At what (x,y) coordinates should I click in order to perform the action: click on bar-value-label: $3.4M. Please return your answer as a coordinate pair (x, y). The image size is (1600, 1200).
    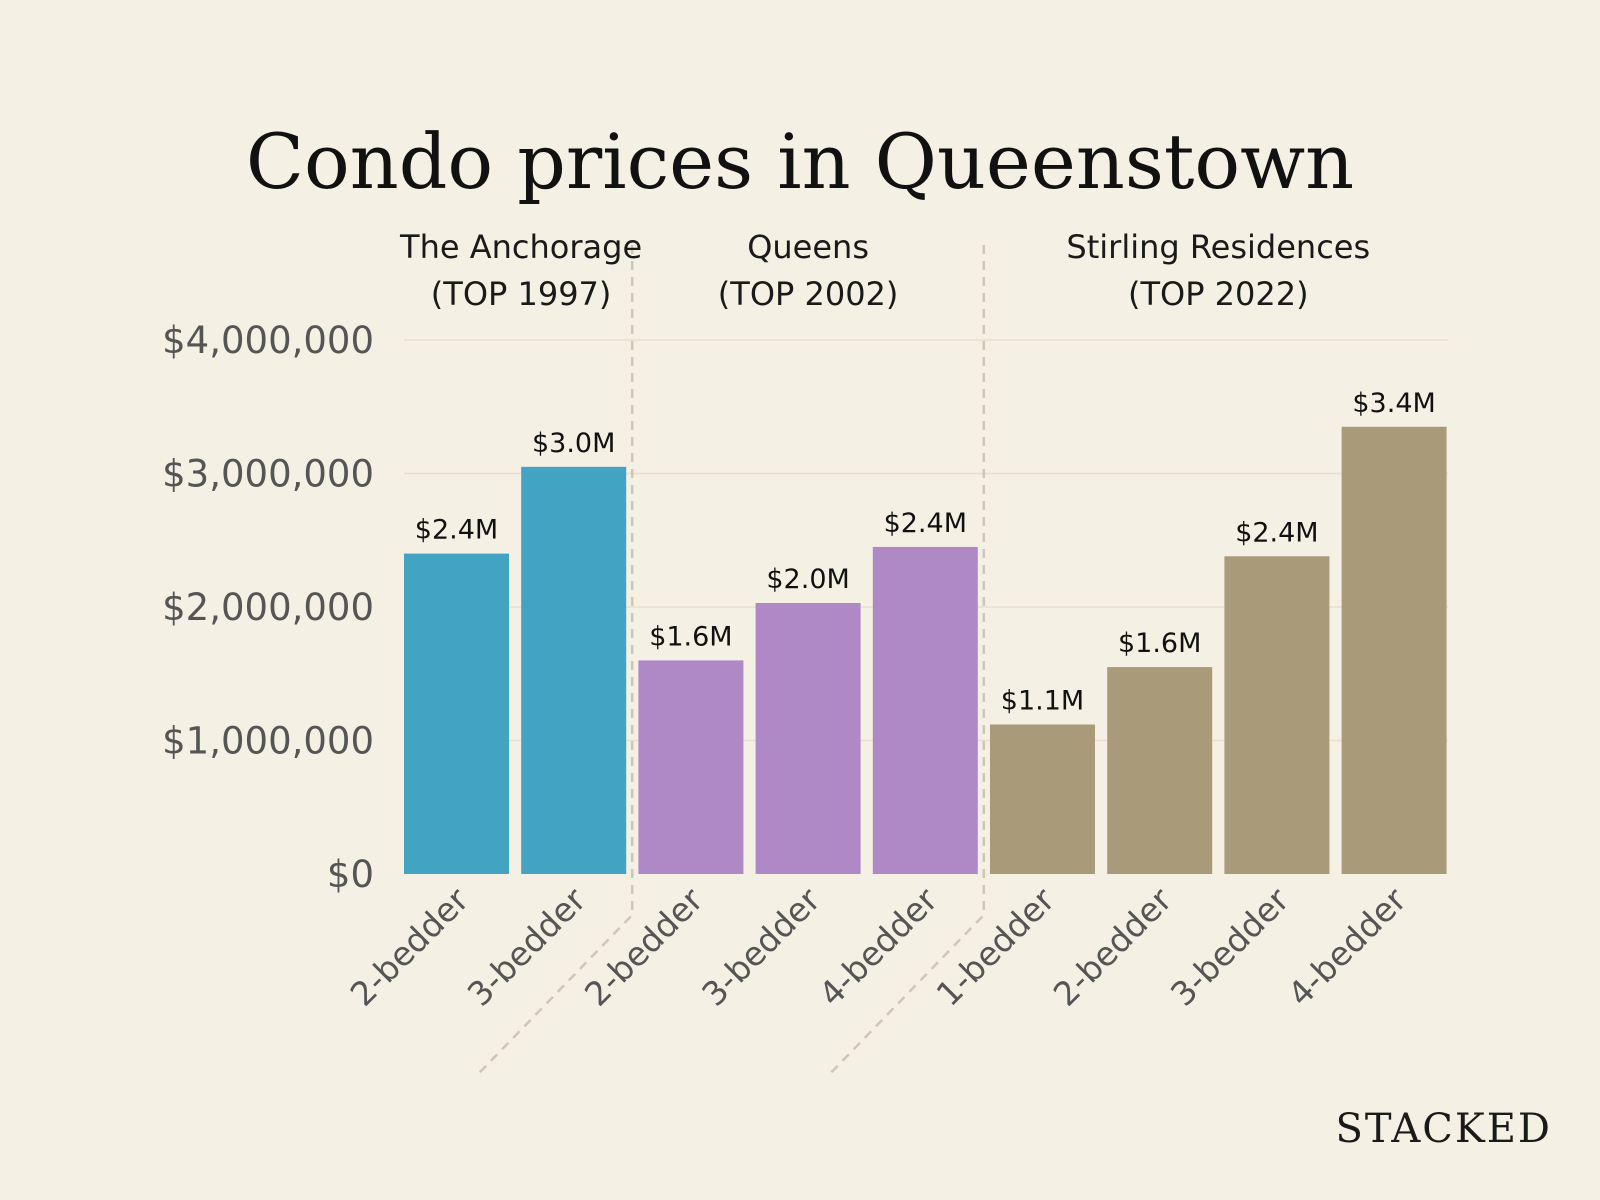
    Looking at the image, I should click on (1393, 403).